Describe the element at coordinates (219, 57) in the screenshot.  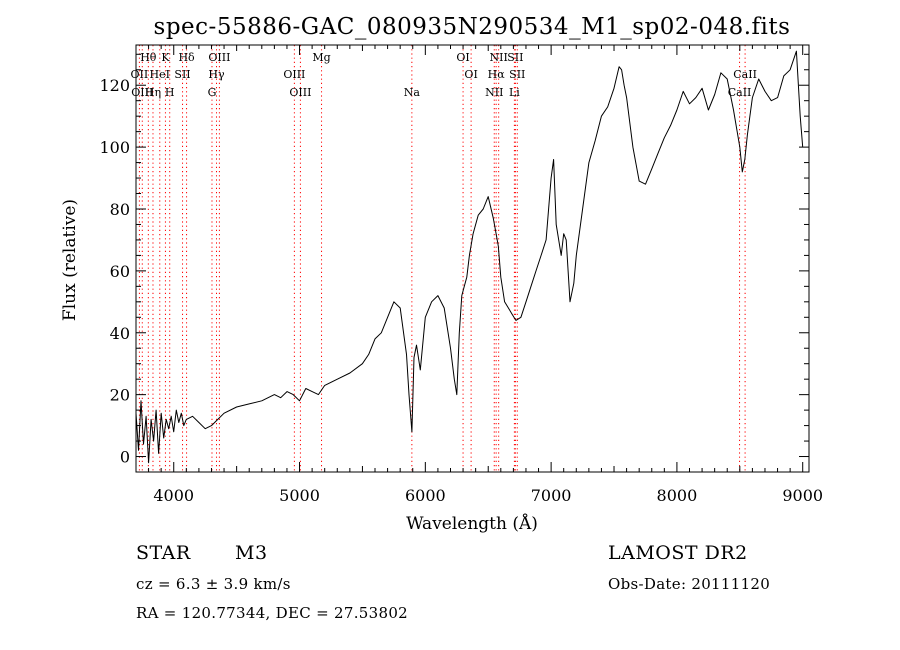
I see `line-label-3: OIII` at that location.